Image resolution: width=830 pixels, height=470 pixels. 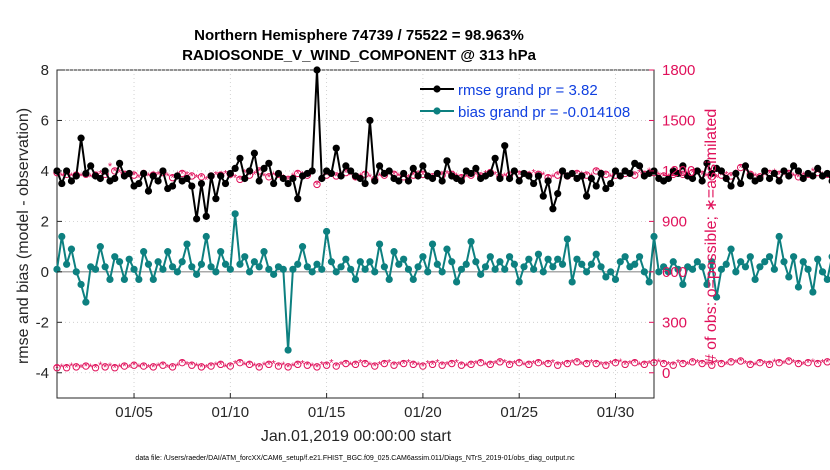 I want to click on legend-bias-label: bias grand pr = -0.014108, so click(x=544, y=112).